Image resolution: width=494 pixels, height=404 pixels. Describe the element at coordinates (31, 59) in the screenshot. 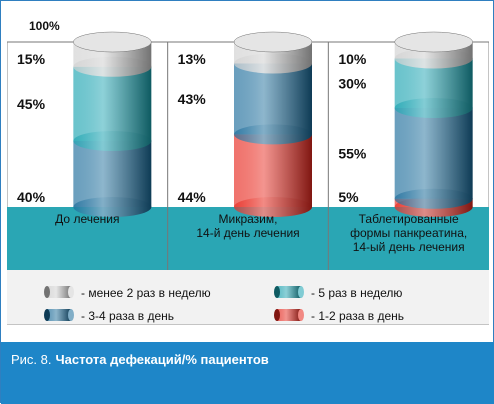

I see `value-label: 15%` at that location.